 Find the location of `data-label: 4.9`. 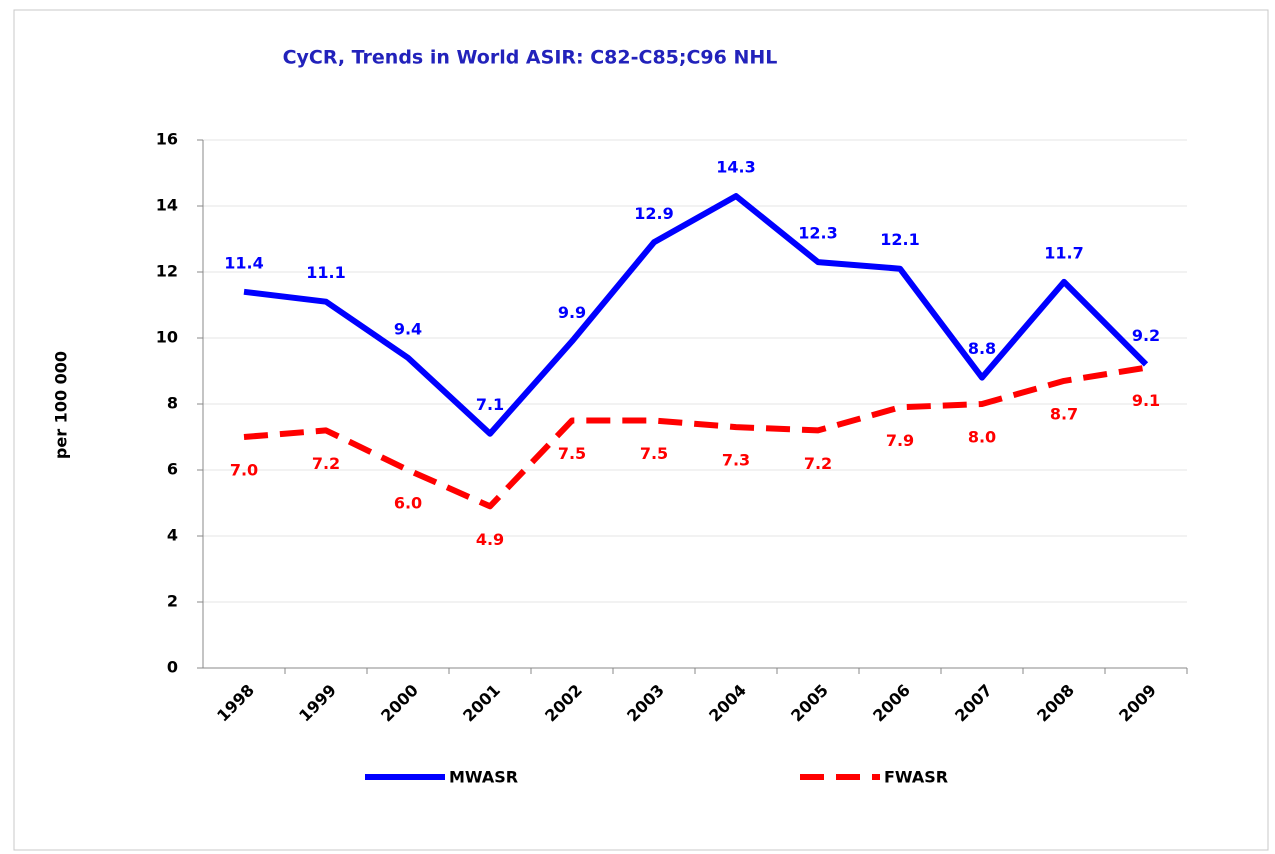

data-label: 4.9 is located at coordinates (490, 539).